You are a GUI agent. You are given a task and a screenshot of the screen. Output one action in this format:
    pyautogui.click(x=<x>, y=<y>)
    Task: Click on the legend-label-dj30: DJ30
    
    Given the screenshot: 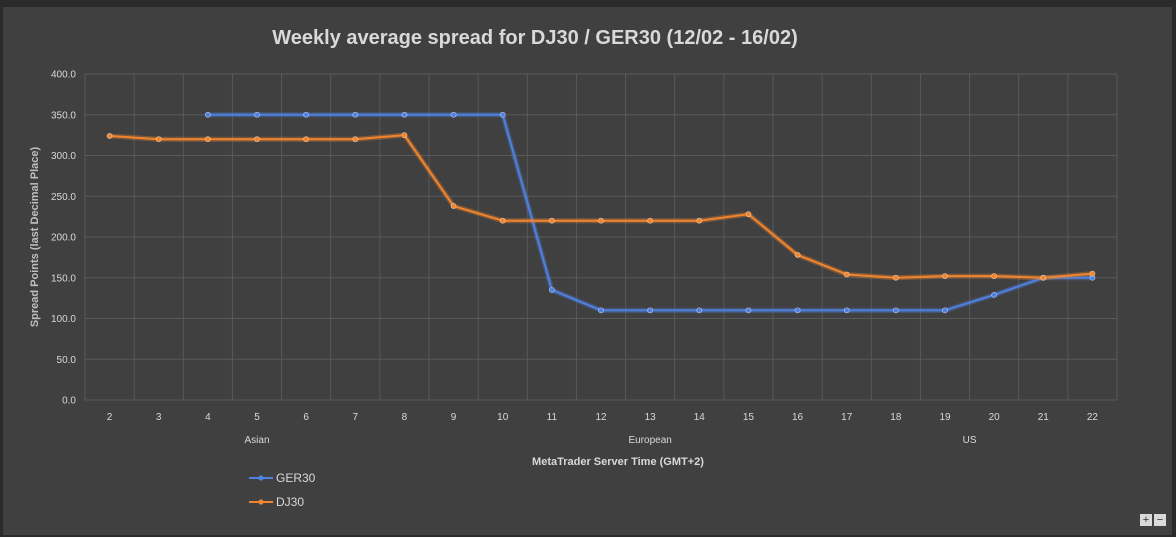 What is the action you would take?
    pyautogui.click(x=290, y=502)
    